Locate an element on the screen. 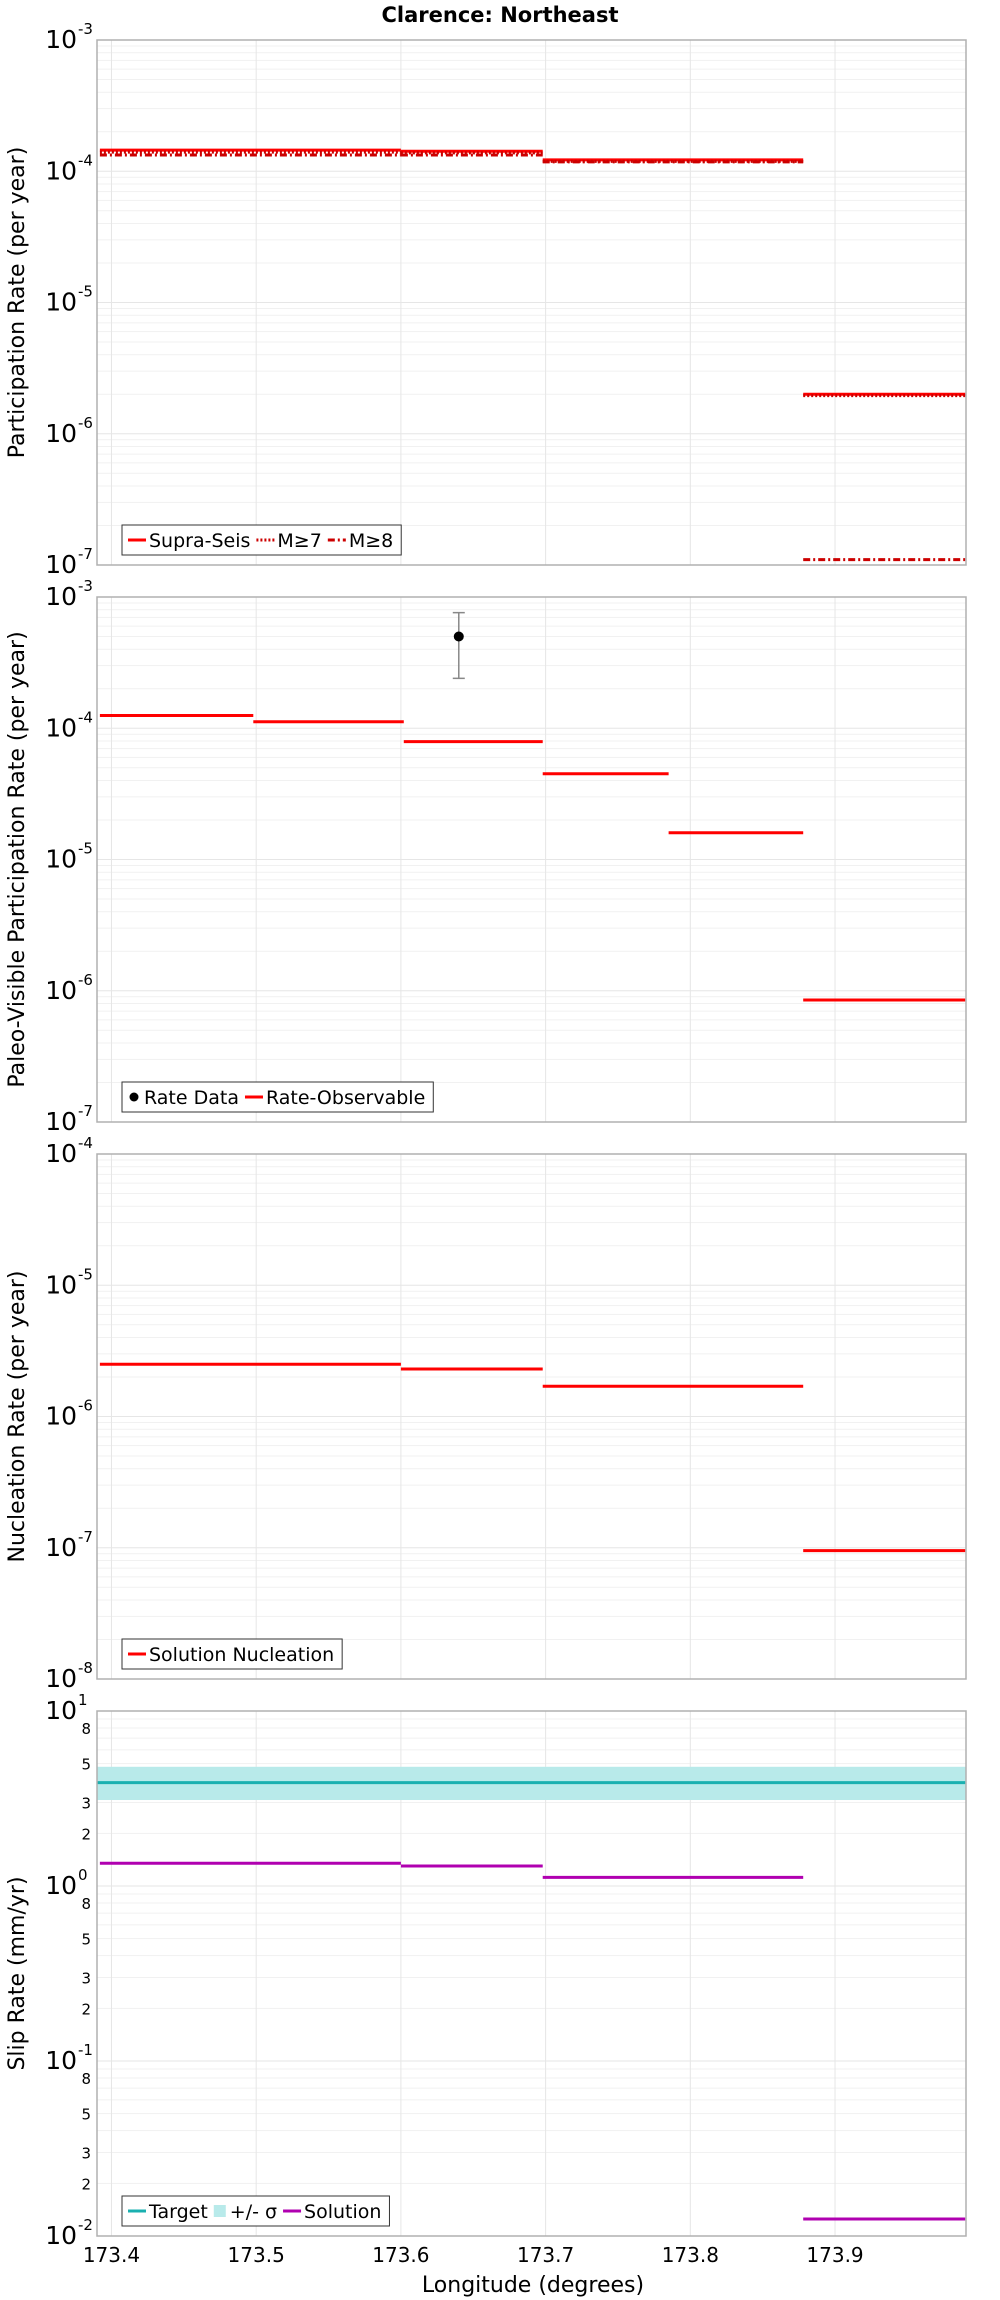 The image size is (1000, 2300). y-tick-exponent: -8 is located at coordinates (85, 1668).